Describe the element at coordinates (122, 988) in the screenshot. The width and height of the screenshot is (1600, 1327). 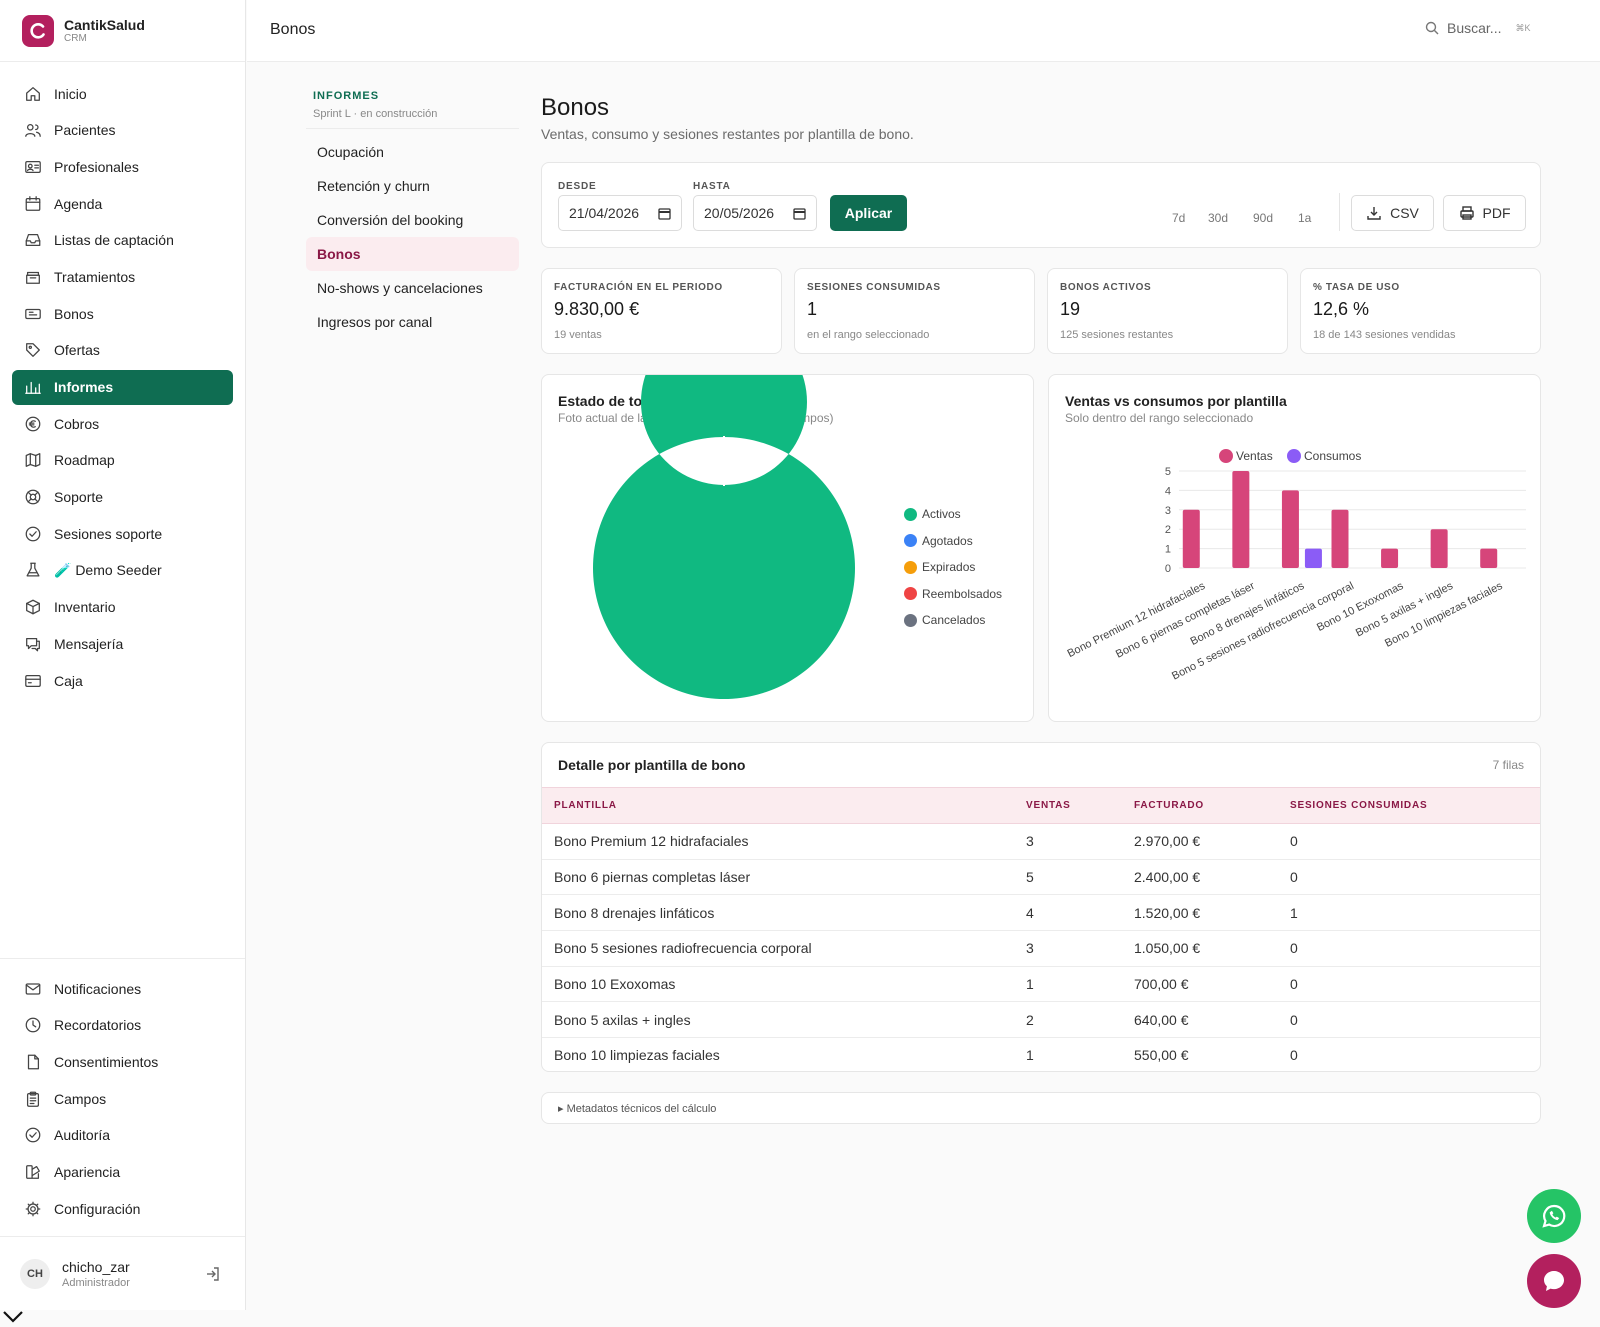
I see `sidebar-item-notificaciones: Notificaciones` at that location.